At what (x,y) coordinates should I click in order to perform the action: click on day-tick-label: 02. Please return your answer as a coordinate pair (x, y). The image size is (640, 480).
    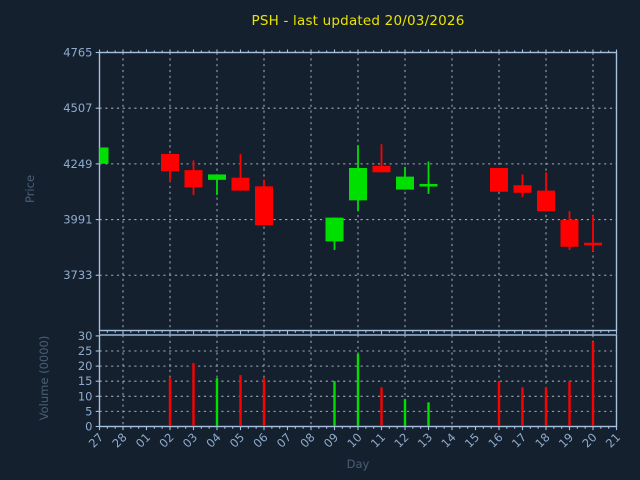
    Looking at the image, I should click on (166, 440).